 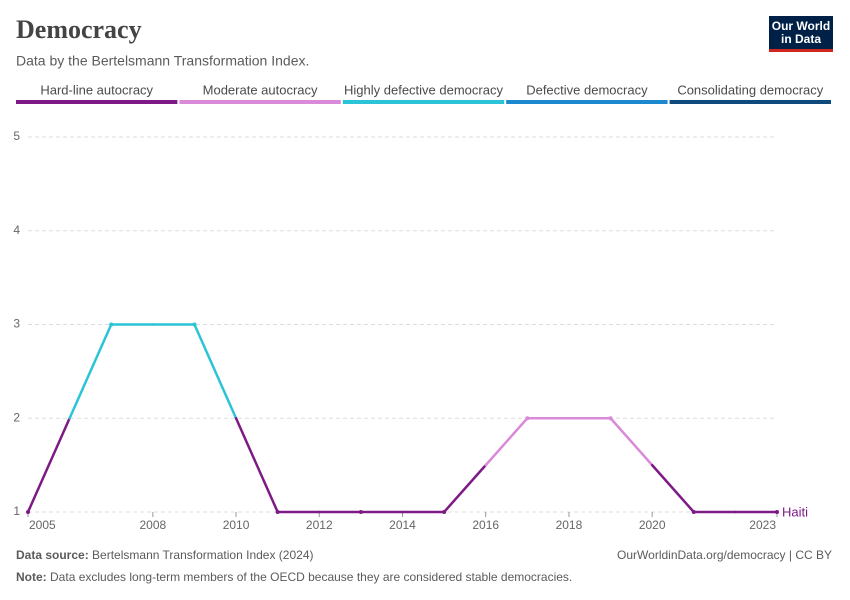 I want to click on x-tick-label: 2012, so click(x=319, y=525).